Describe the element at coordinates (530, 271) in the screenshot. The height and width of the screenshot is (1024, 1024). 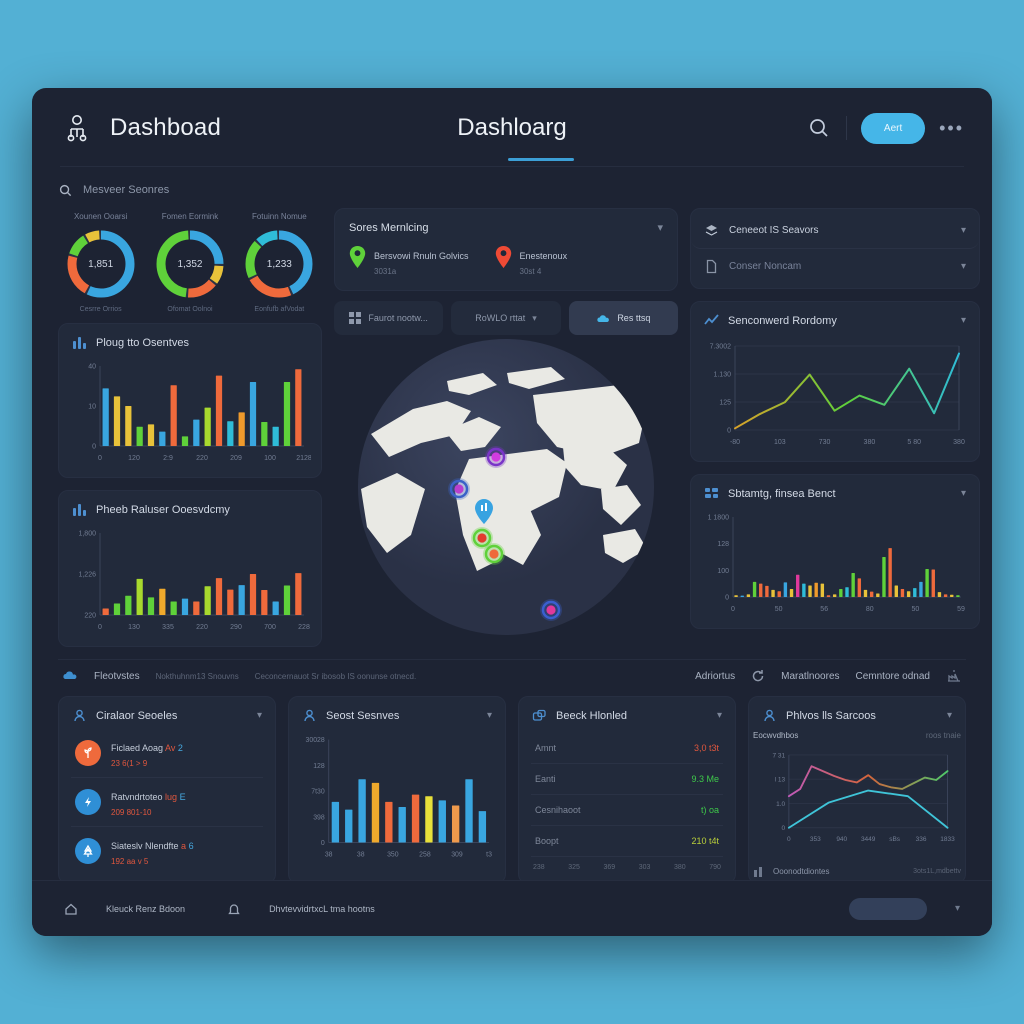
I see `marker-sub: 30st 4` at that location.